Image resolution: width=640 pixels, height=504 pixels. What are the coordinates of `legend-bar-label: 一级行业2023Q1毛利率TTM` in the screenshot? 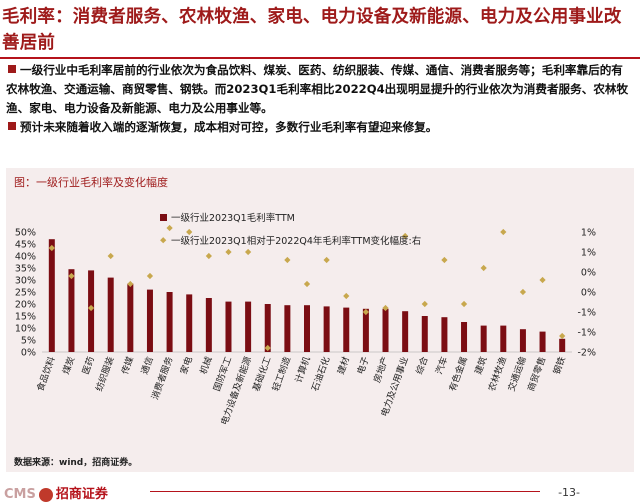 It's located at (233, 218).